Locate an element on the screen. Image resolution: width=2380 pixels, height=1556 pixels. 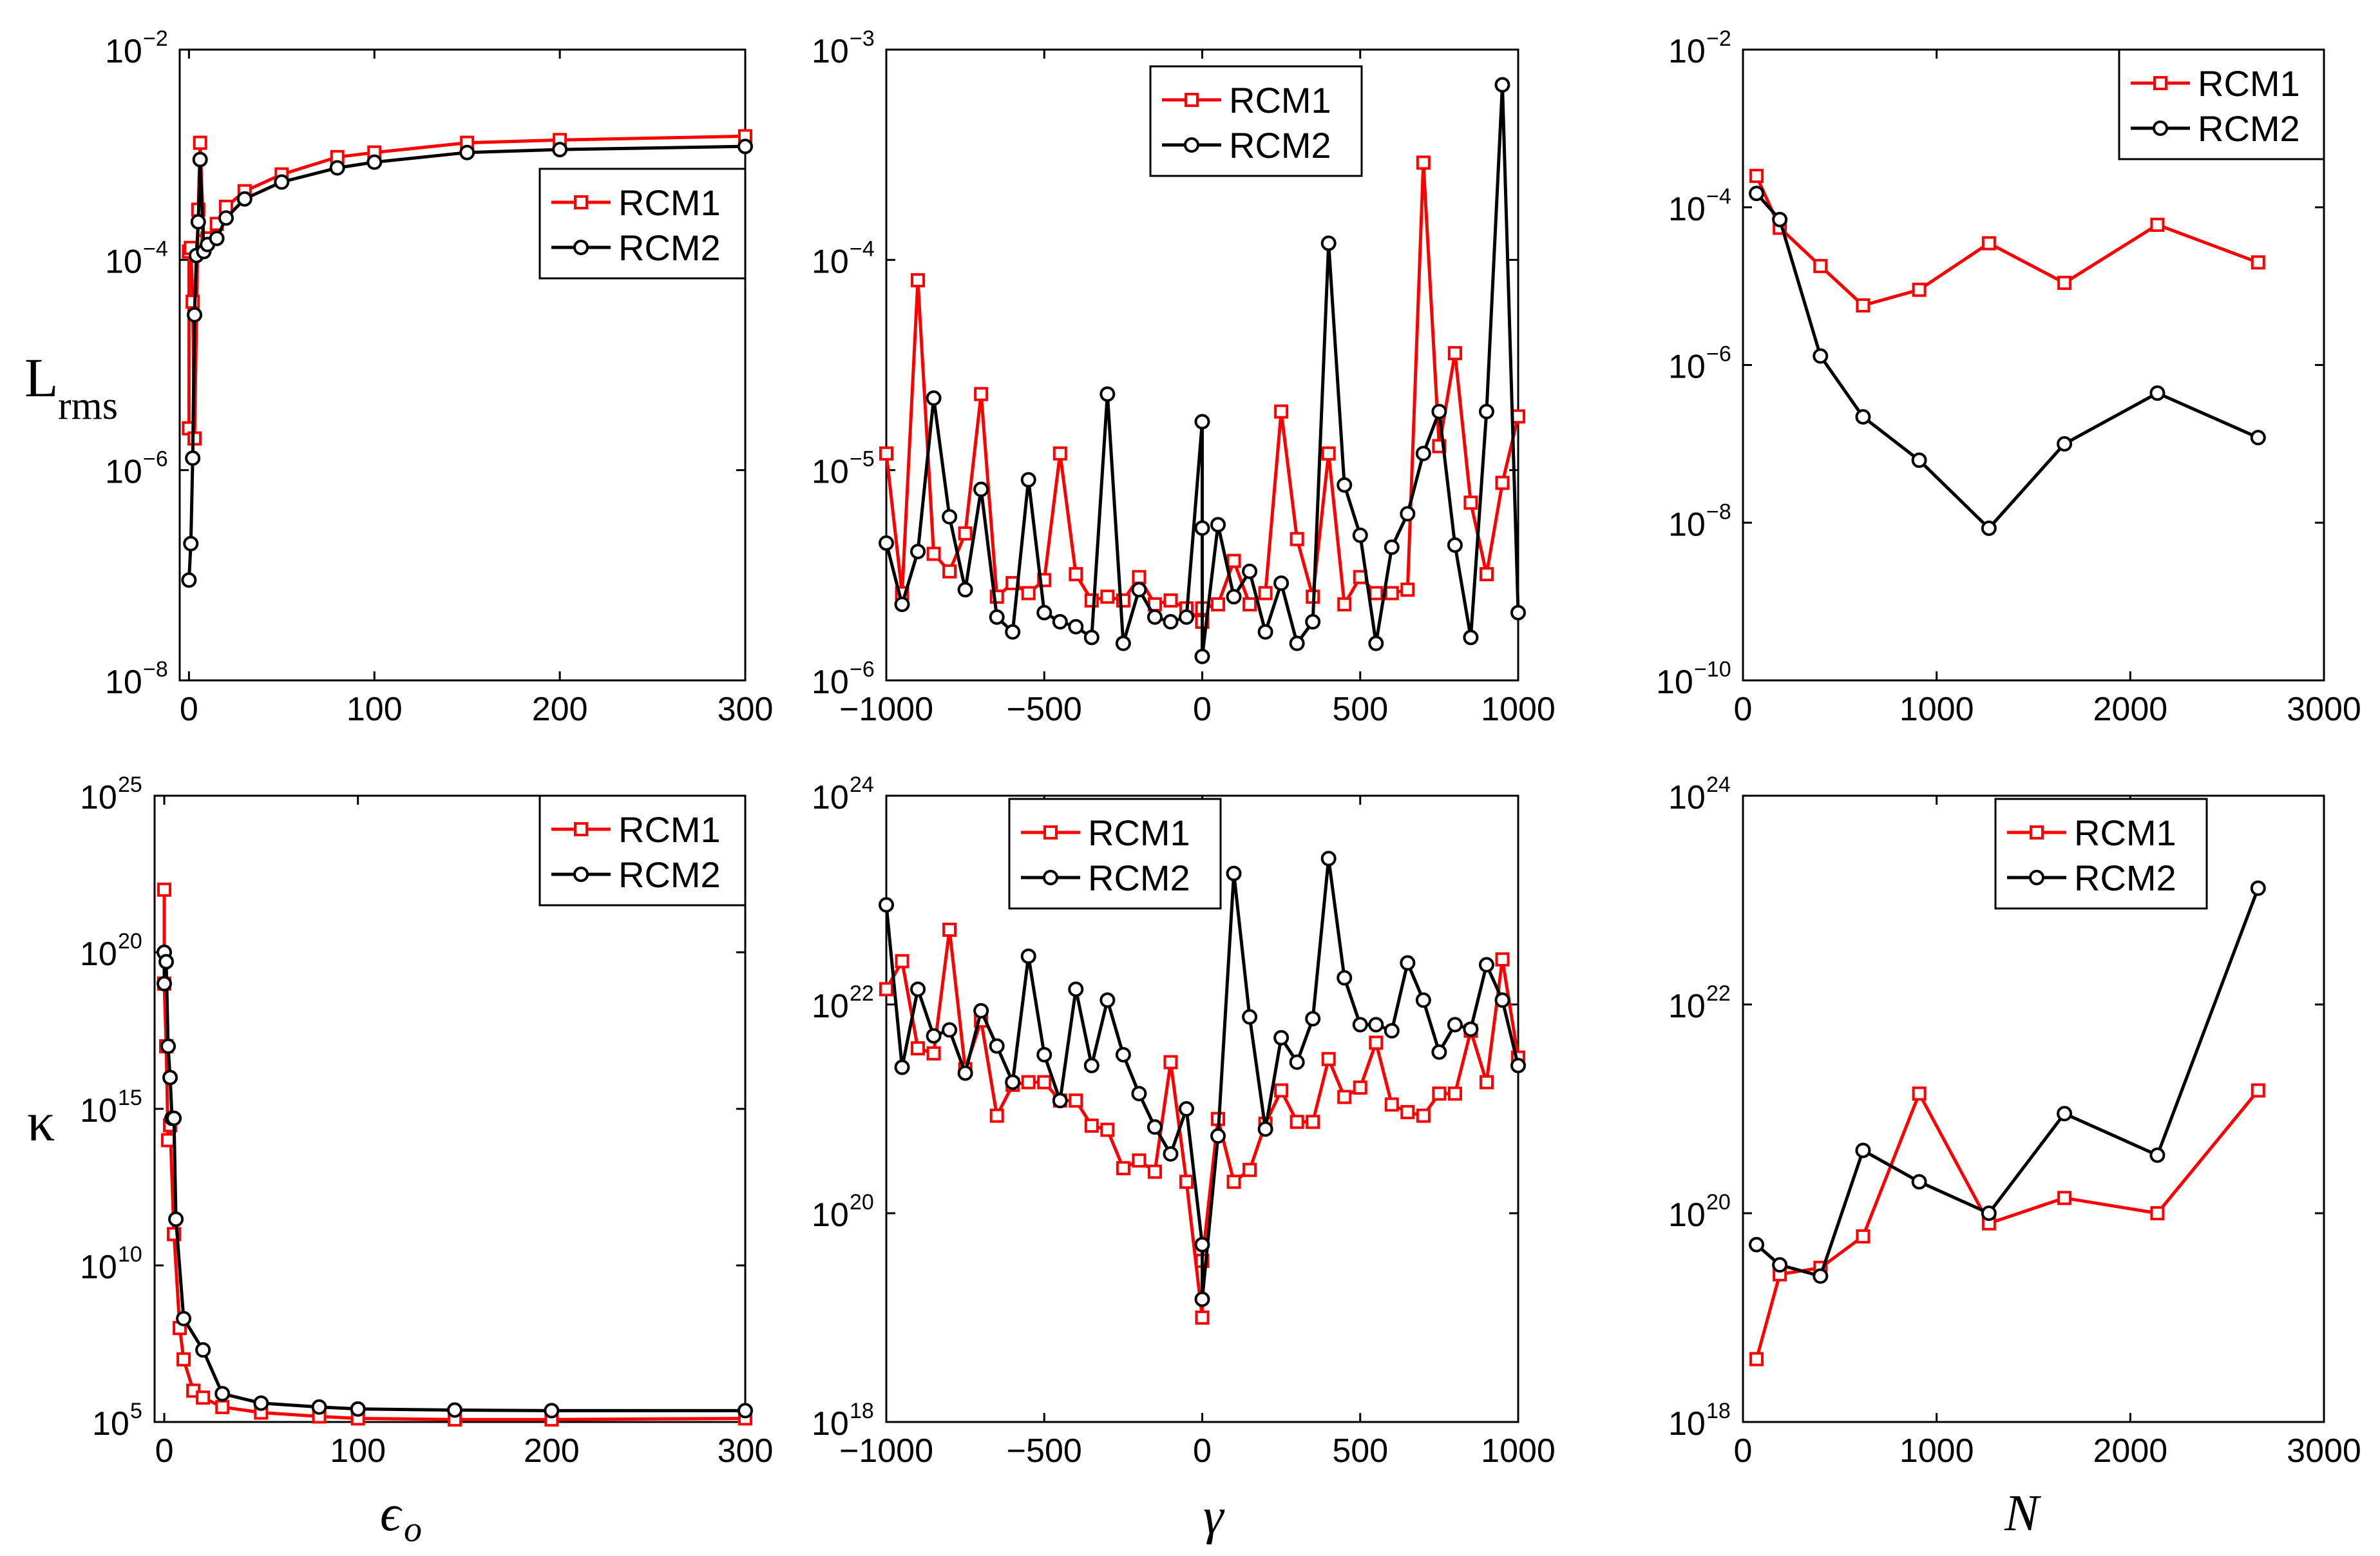
y-tick-exponent: 24 is located at coordinates (862, 785).